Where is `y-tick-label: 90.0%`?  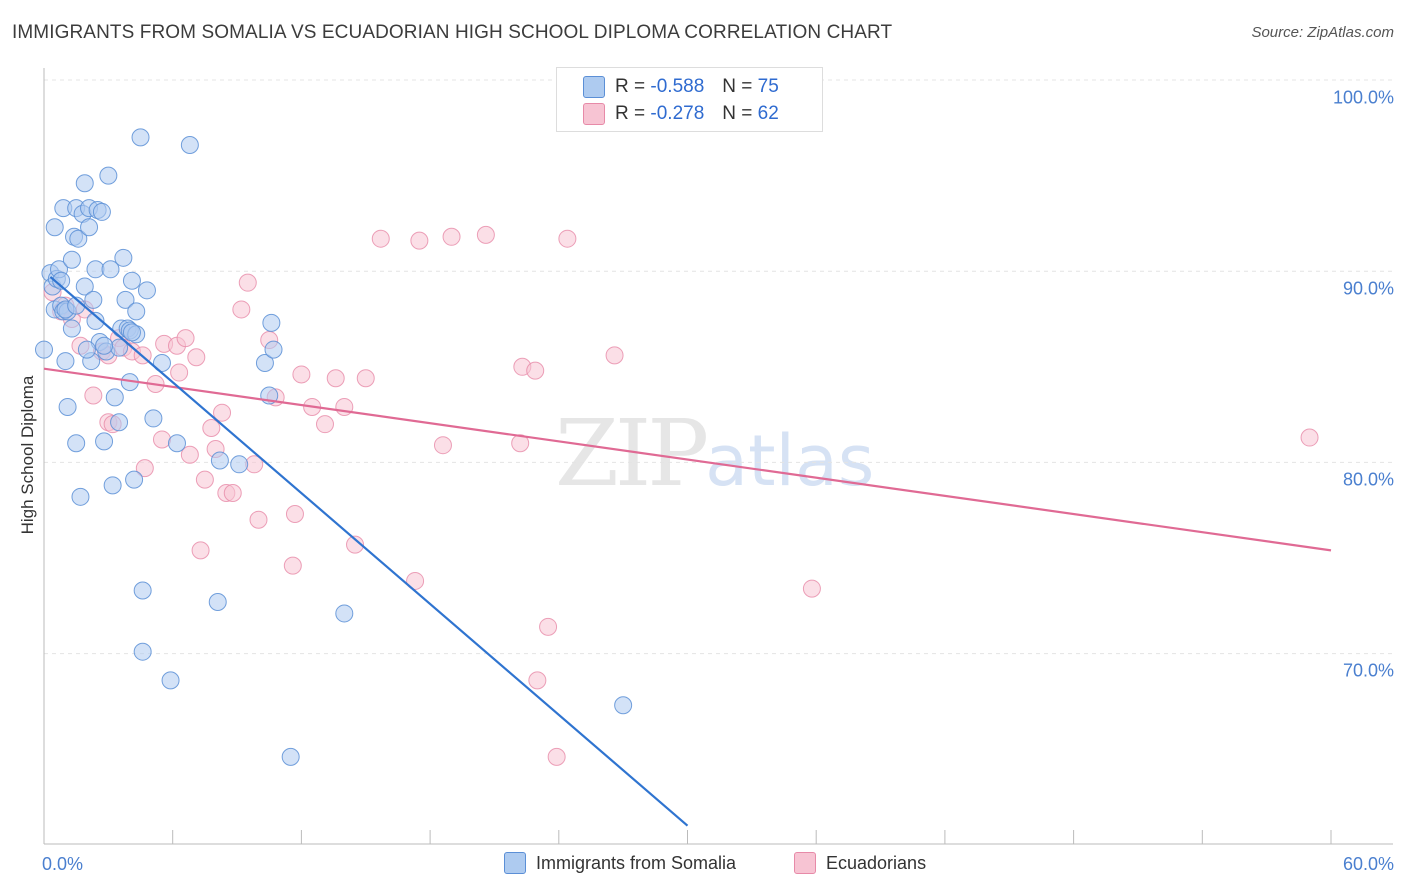 y-tick-label: 90.0% is located at coordinates (1368, 288).